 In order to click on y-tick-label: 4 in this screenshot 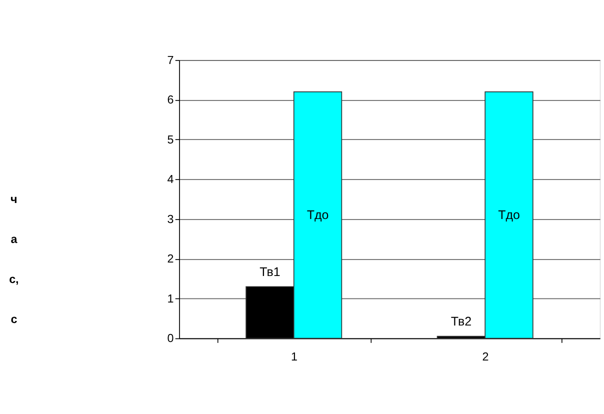, I will do `click(170, 179)`.